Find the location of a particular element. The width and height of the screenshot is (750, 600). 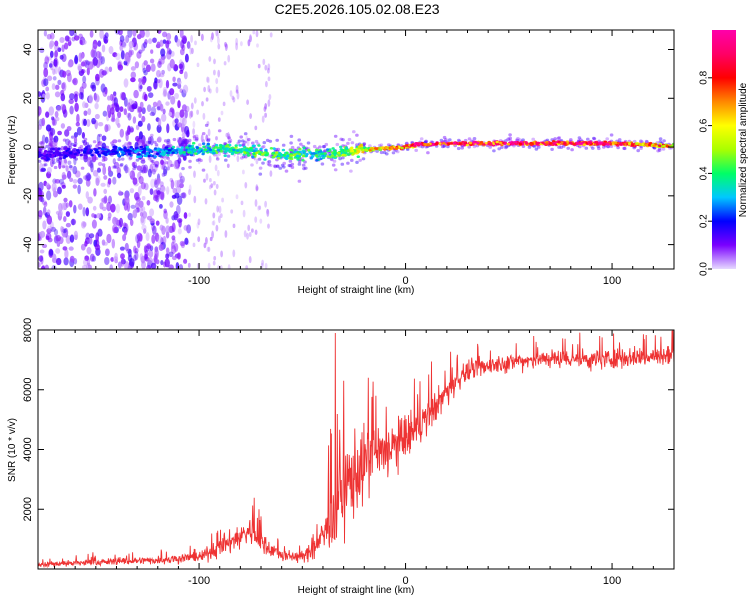

spectrogram-ytick-label: -20 is located at coordinates (28, 196).